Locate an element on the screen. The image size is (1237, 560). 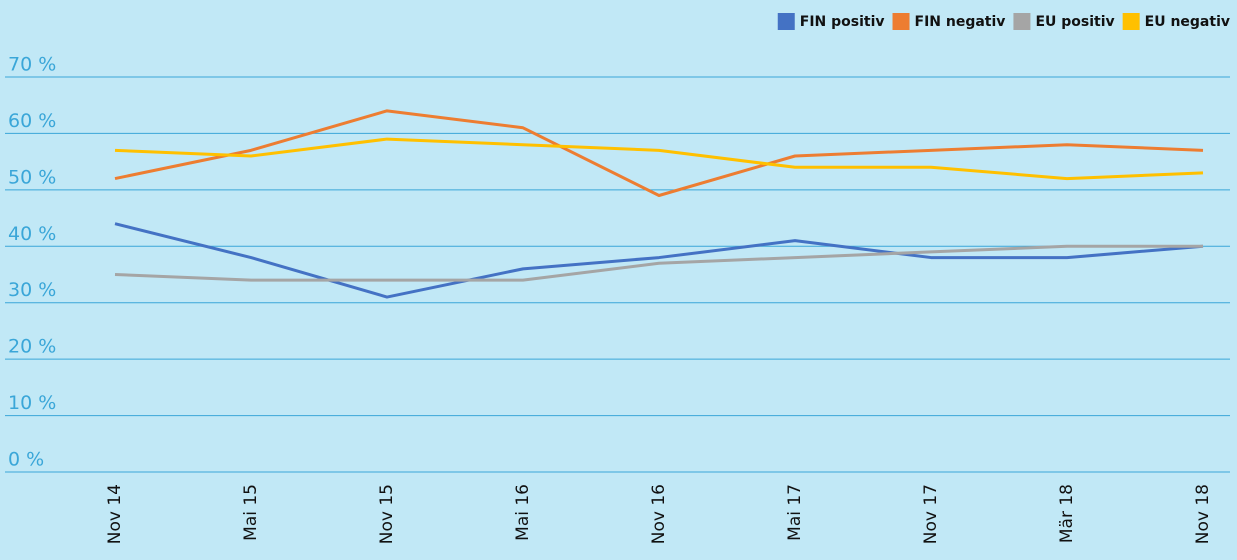
x-tick-label: Nov 18 is located at coordinates (1203, 514).